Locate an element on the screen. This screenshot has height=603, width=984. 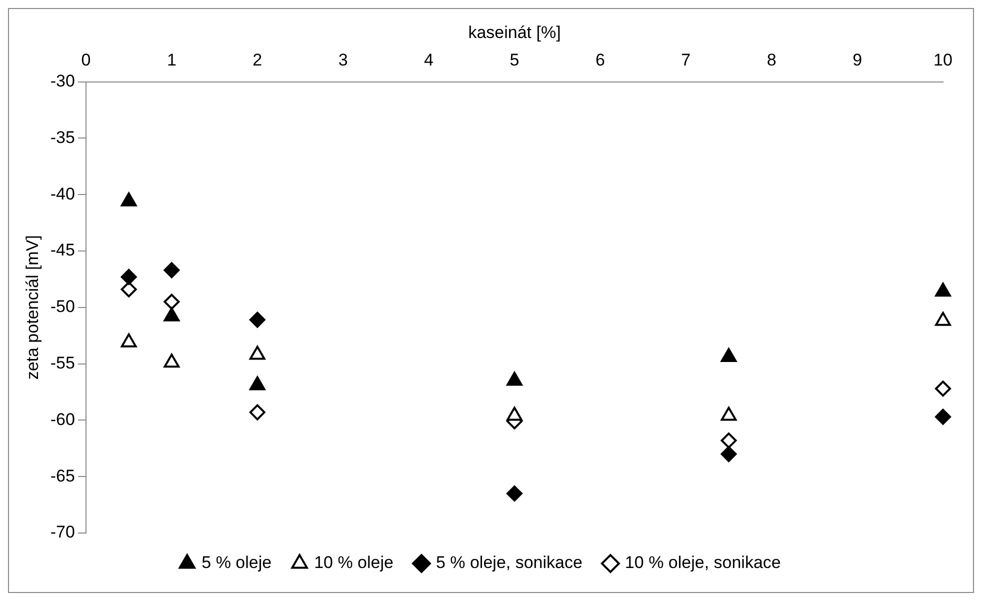
y-tick-label: -55 is located at coordinates (62, 362).